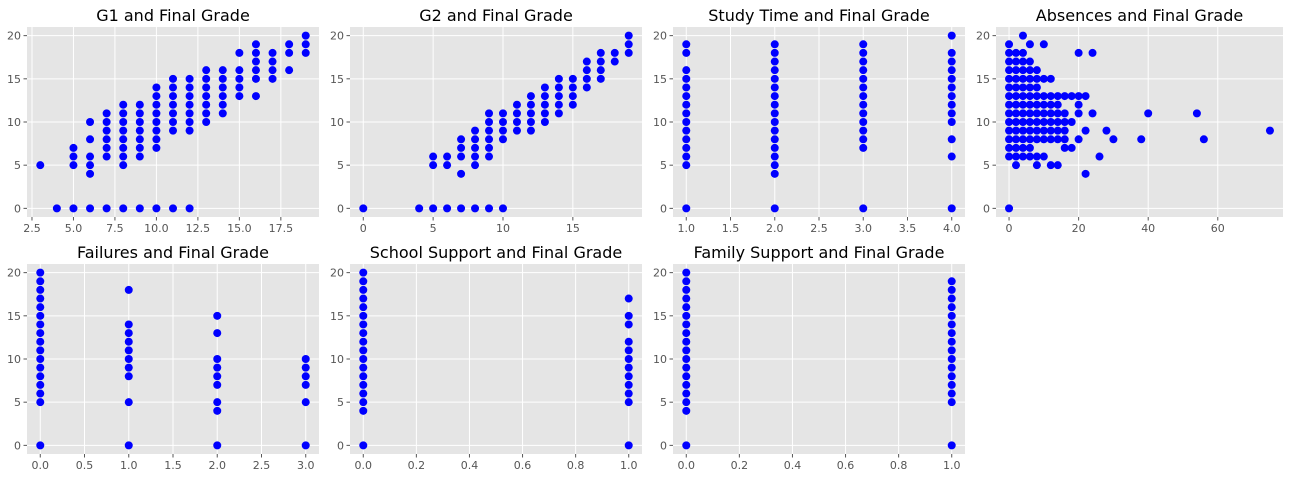 This screenshot has width=1289, height=478. Describe the element at coordinates (819, 359) in the screenshot. I see `data-points` at that location.